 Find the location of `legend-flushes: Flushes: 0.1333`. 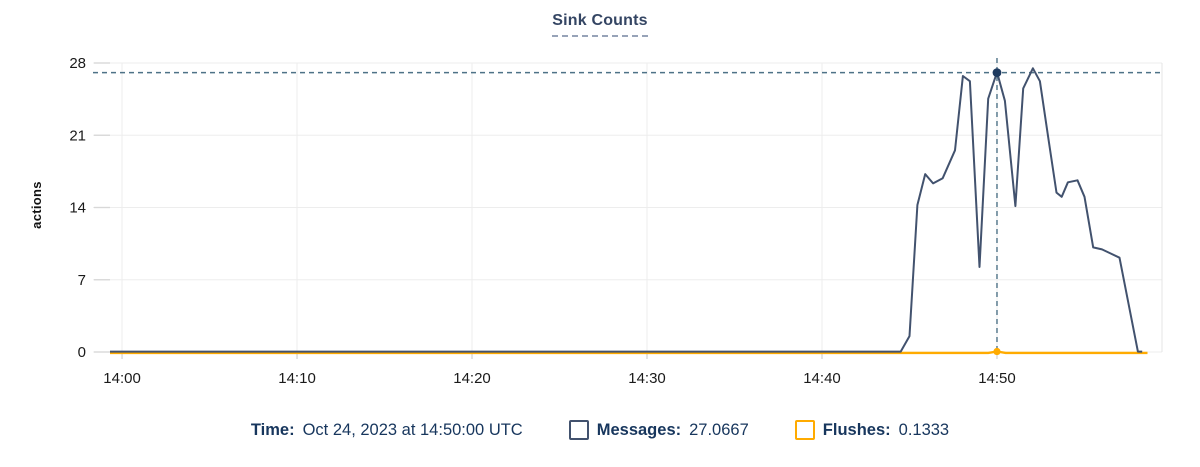

legend-flushes: Flushes: 0.1333 is located at coordinates (872, 430).